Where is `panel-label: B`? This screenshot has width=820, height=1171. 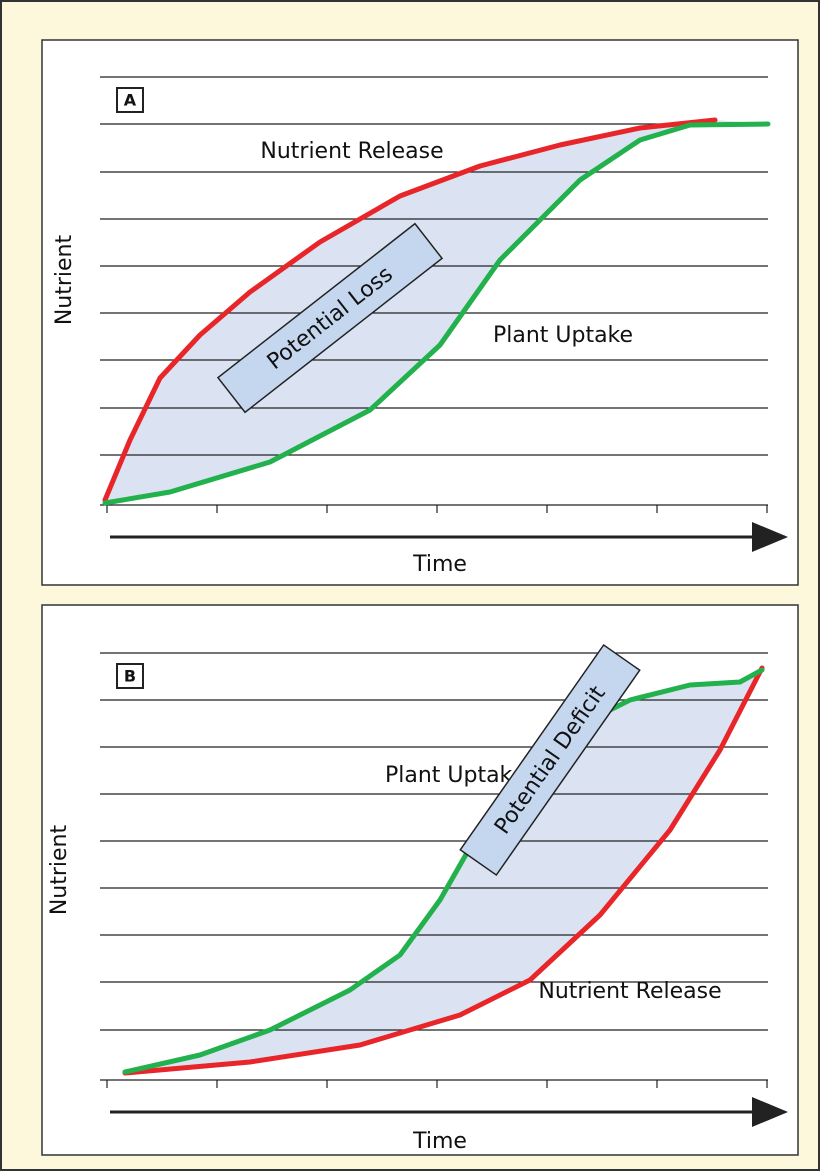 panel-label: B is located at coordinates (130, 676).